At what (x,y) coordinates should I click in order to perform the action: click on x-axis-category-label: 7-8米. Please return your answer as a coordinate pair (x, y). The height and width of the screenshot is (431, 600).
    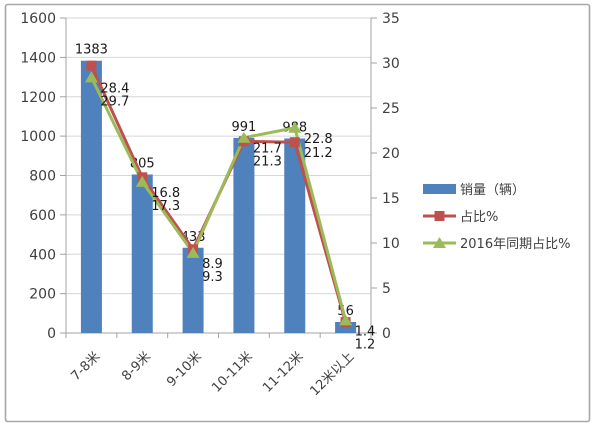
    Looking at the image, I should click on (85, 366).